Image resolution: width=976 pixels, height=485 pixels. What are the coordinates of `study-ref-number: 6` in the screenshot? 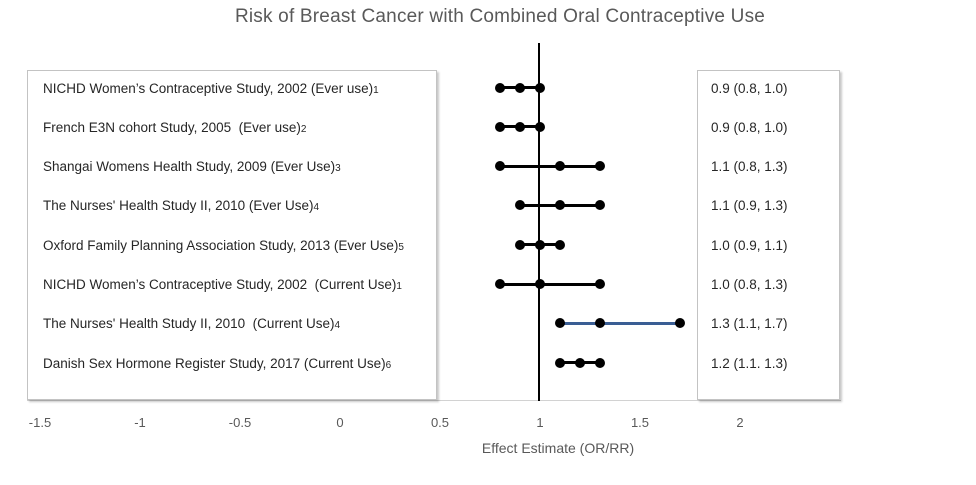 It's located at (388, 365).